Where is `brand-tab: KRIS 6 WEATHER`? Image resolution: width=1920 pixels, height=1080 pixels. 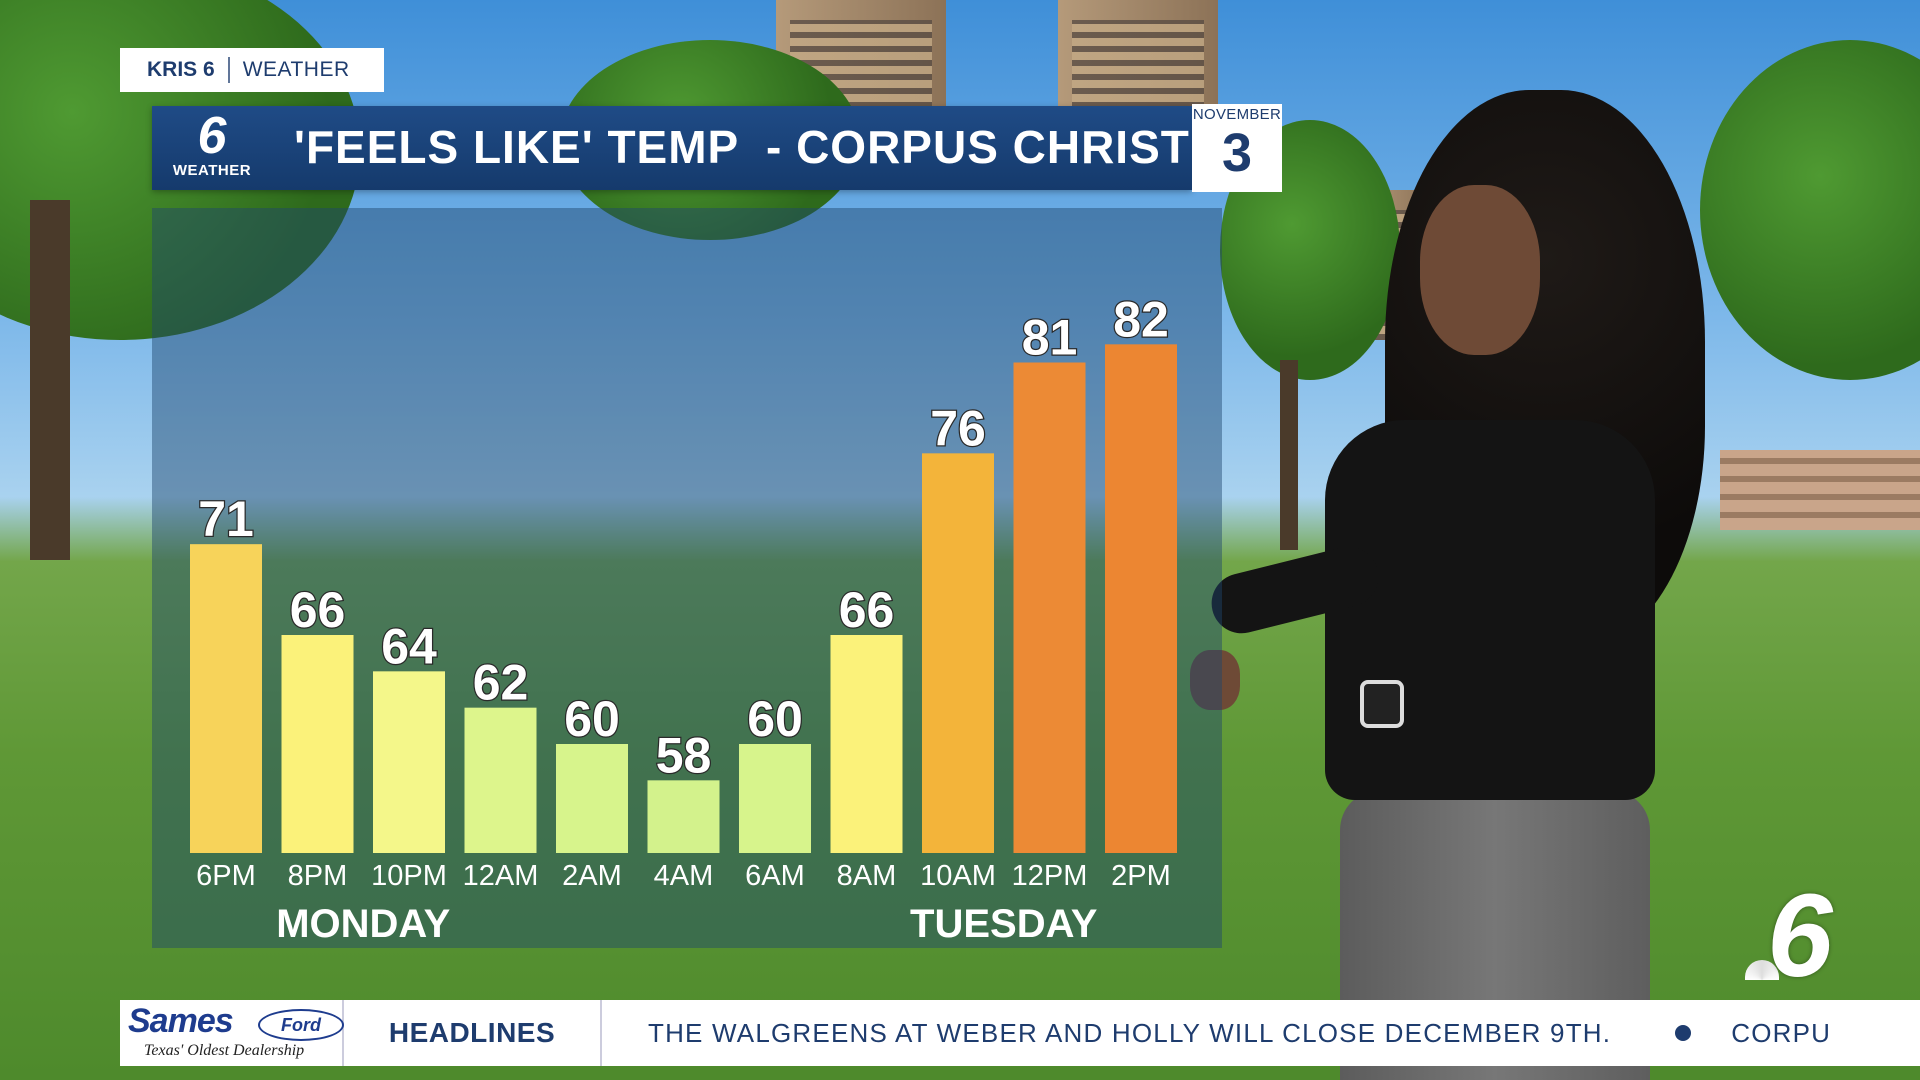
brand-tab: KRIS 6 WEATHER is located at coordinates (252, 70).